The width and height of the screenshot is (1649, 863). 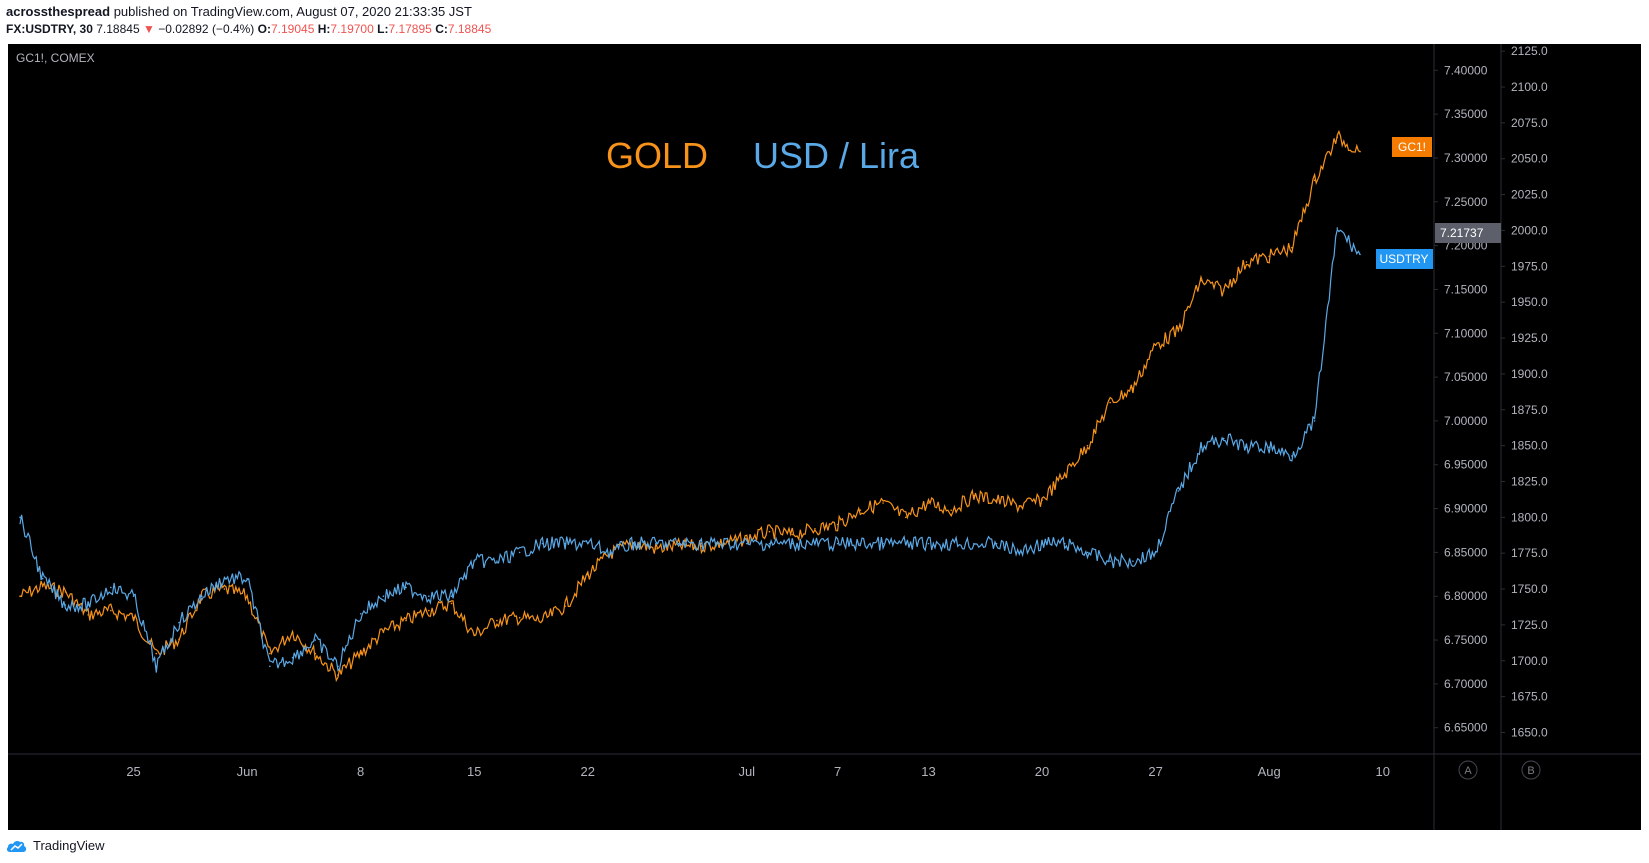 I want to click on usdtry-scale-tick: 6.90000, so click(x=1466, y=509).